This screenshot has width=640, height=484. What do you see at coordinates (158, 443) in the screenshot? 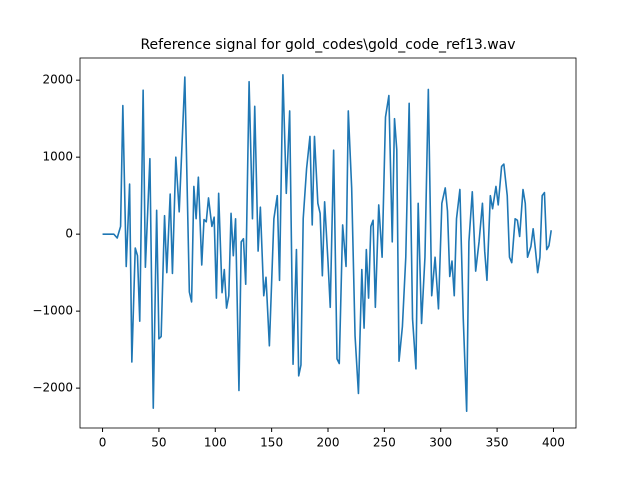
I see `x-tick-label: 50` at bounding box center [158, 443].